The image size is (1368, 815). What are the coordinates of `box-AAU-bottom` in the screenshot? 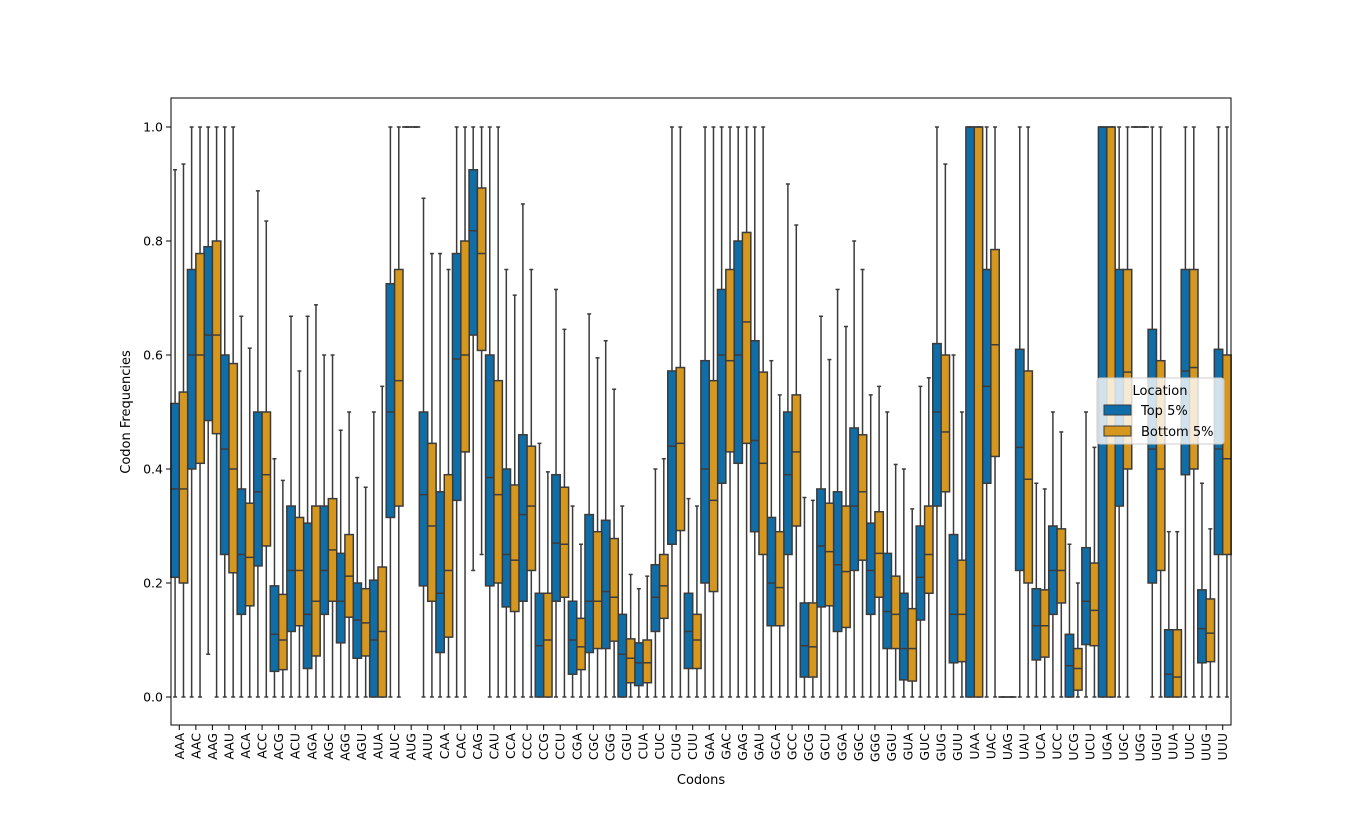 It's located at (233, 412).